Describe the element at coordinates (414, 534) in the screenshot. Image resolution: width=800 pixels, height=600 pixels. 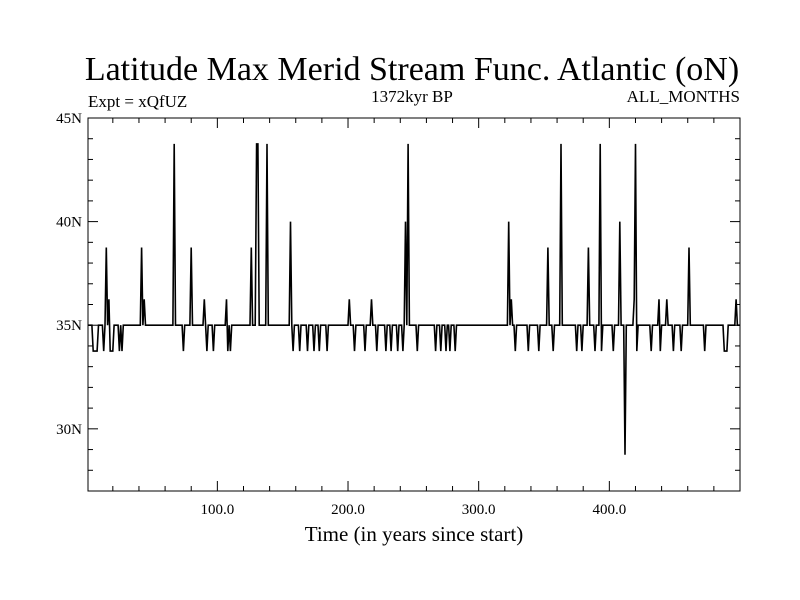
I see `x-axis-label: Time (in years since start)` at that location.